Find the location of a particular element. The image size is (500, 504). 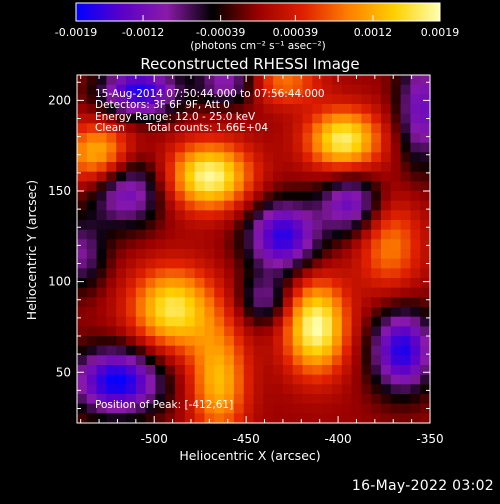

y-tick-label: 150 is located at coordinates (59, 191).